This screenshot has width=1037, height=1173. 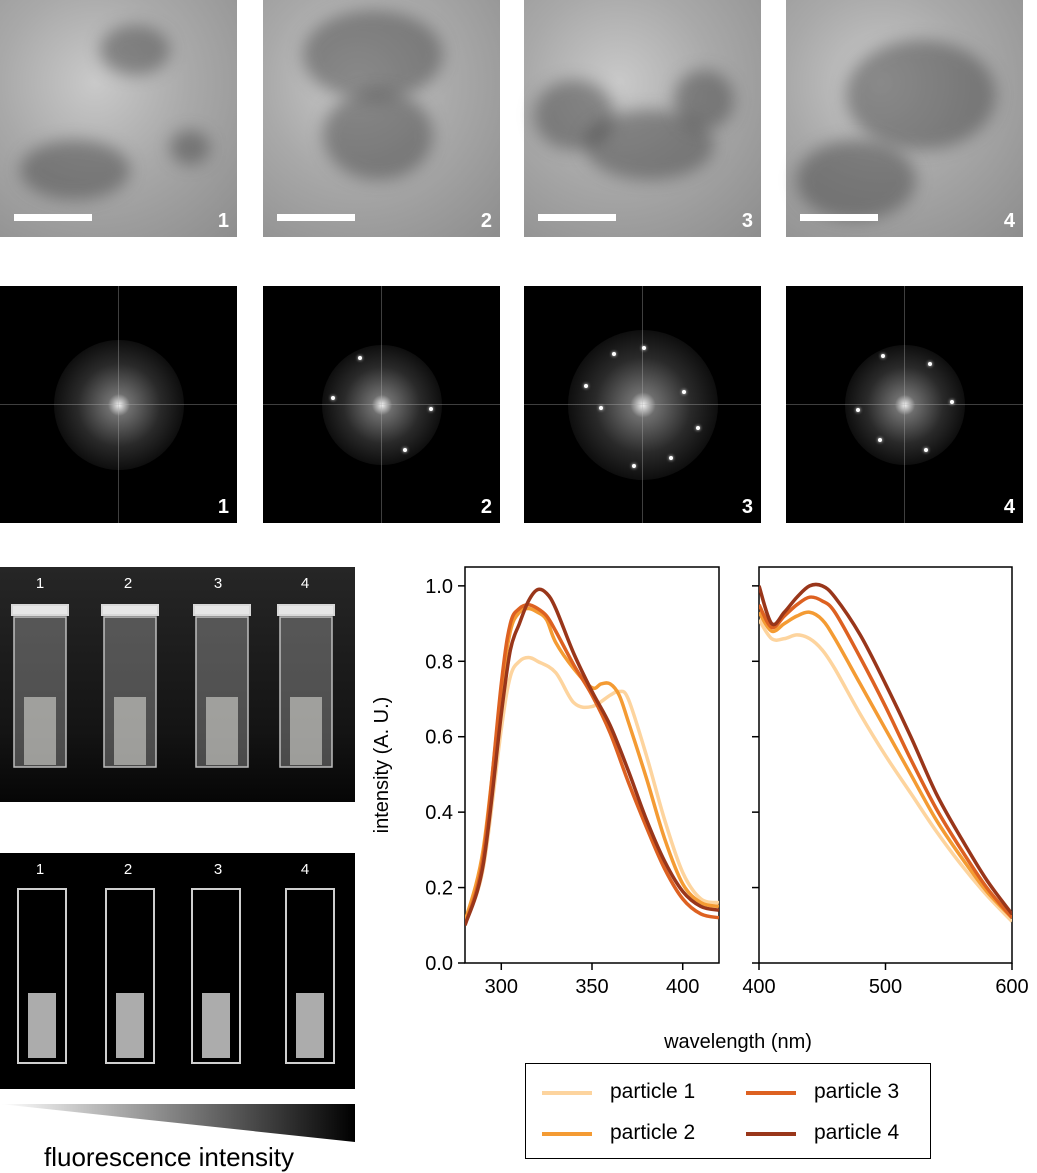 What do you see at coordinates (177, 1123) in the screenshot?
I see `fluorescence-gradient-wedge` at bounding box center [177, 1123].